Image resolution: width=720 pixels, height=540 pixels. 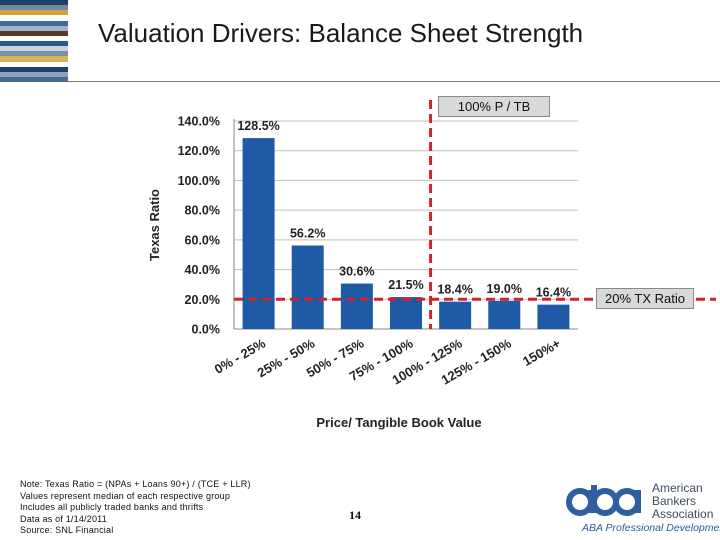 I want to click on y-tick-label: 40.0%, so click(x=202, y=270).